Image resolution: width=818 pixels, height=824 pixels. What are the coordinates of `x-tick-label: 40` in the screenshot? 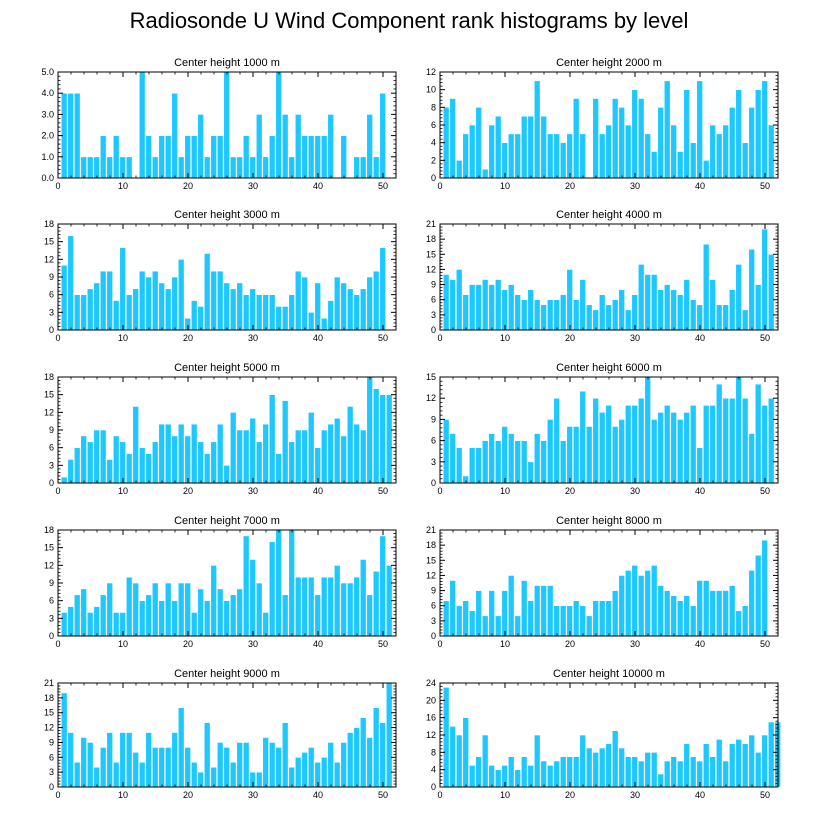 It's located at (700, 338).